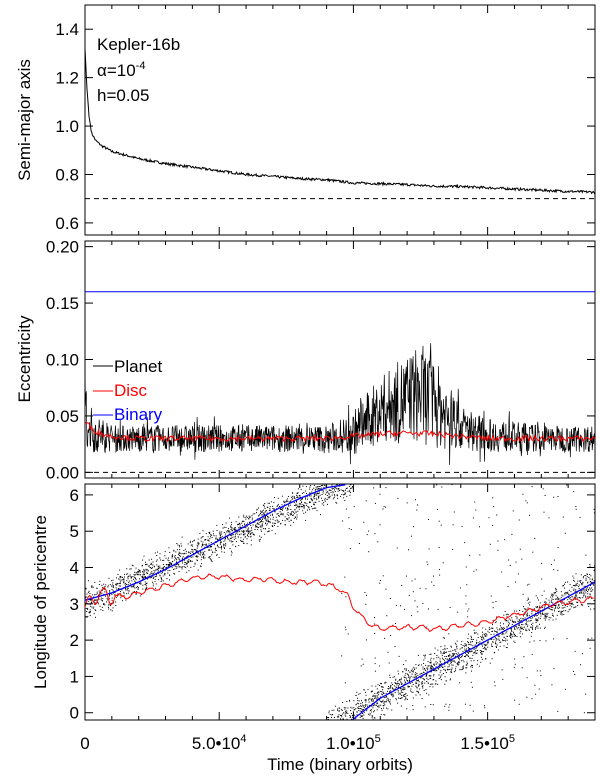 The height and width of the screenshot is (777, 600). I want to click on y-tick-label-1-0: 0.00, so click(62, 472).